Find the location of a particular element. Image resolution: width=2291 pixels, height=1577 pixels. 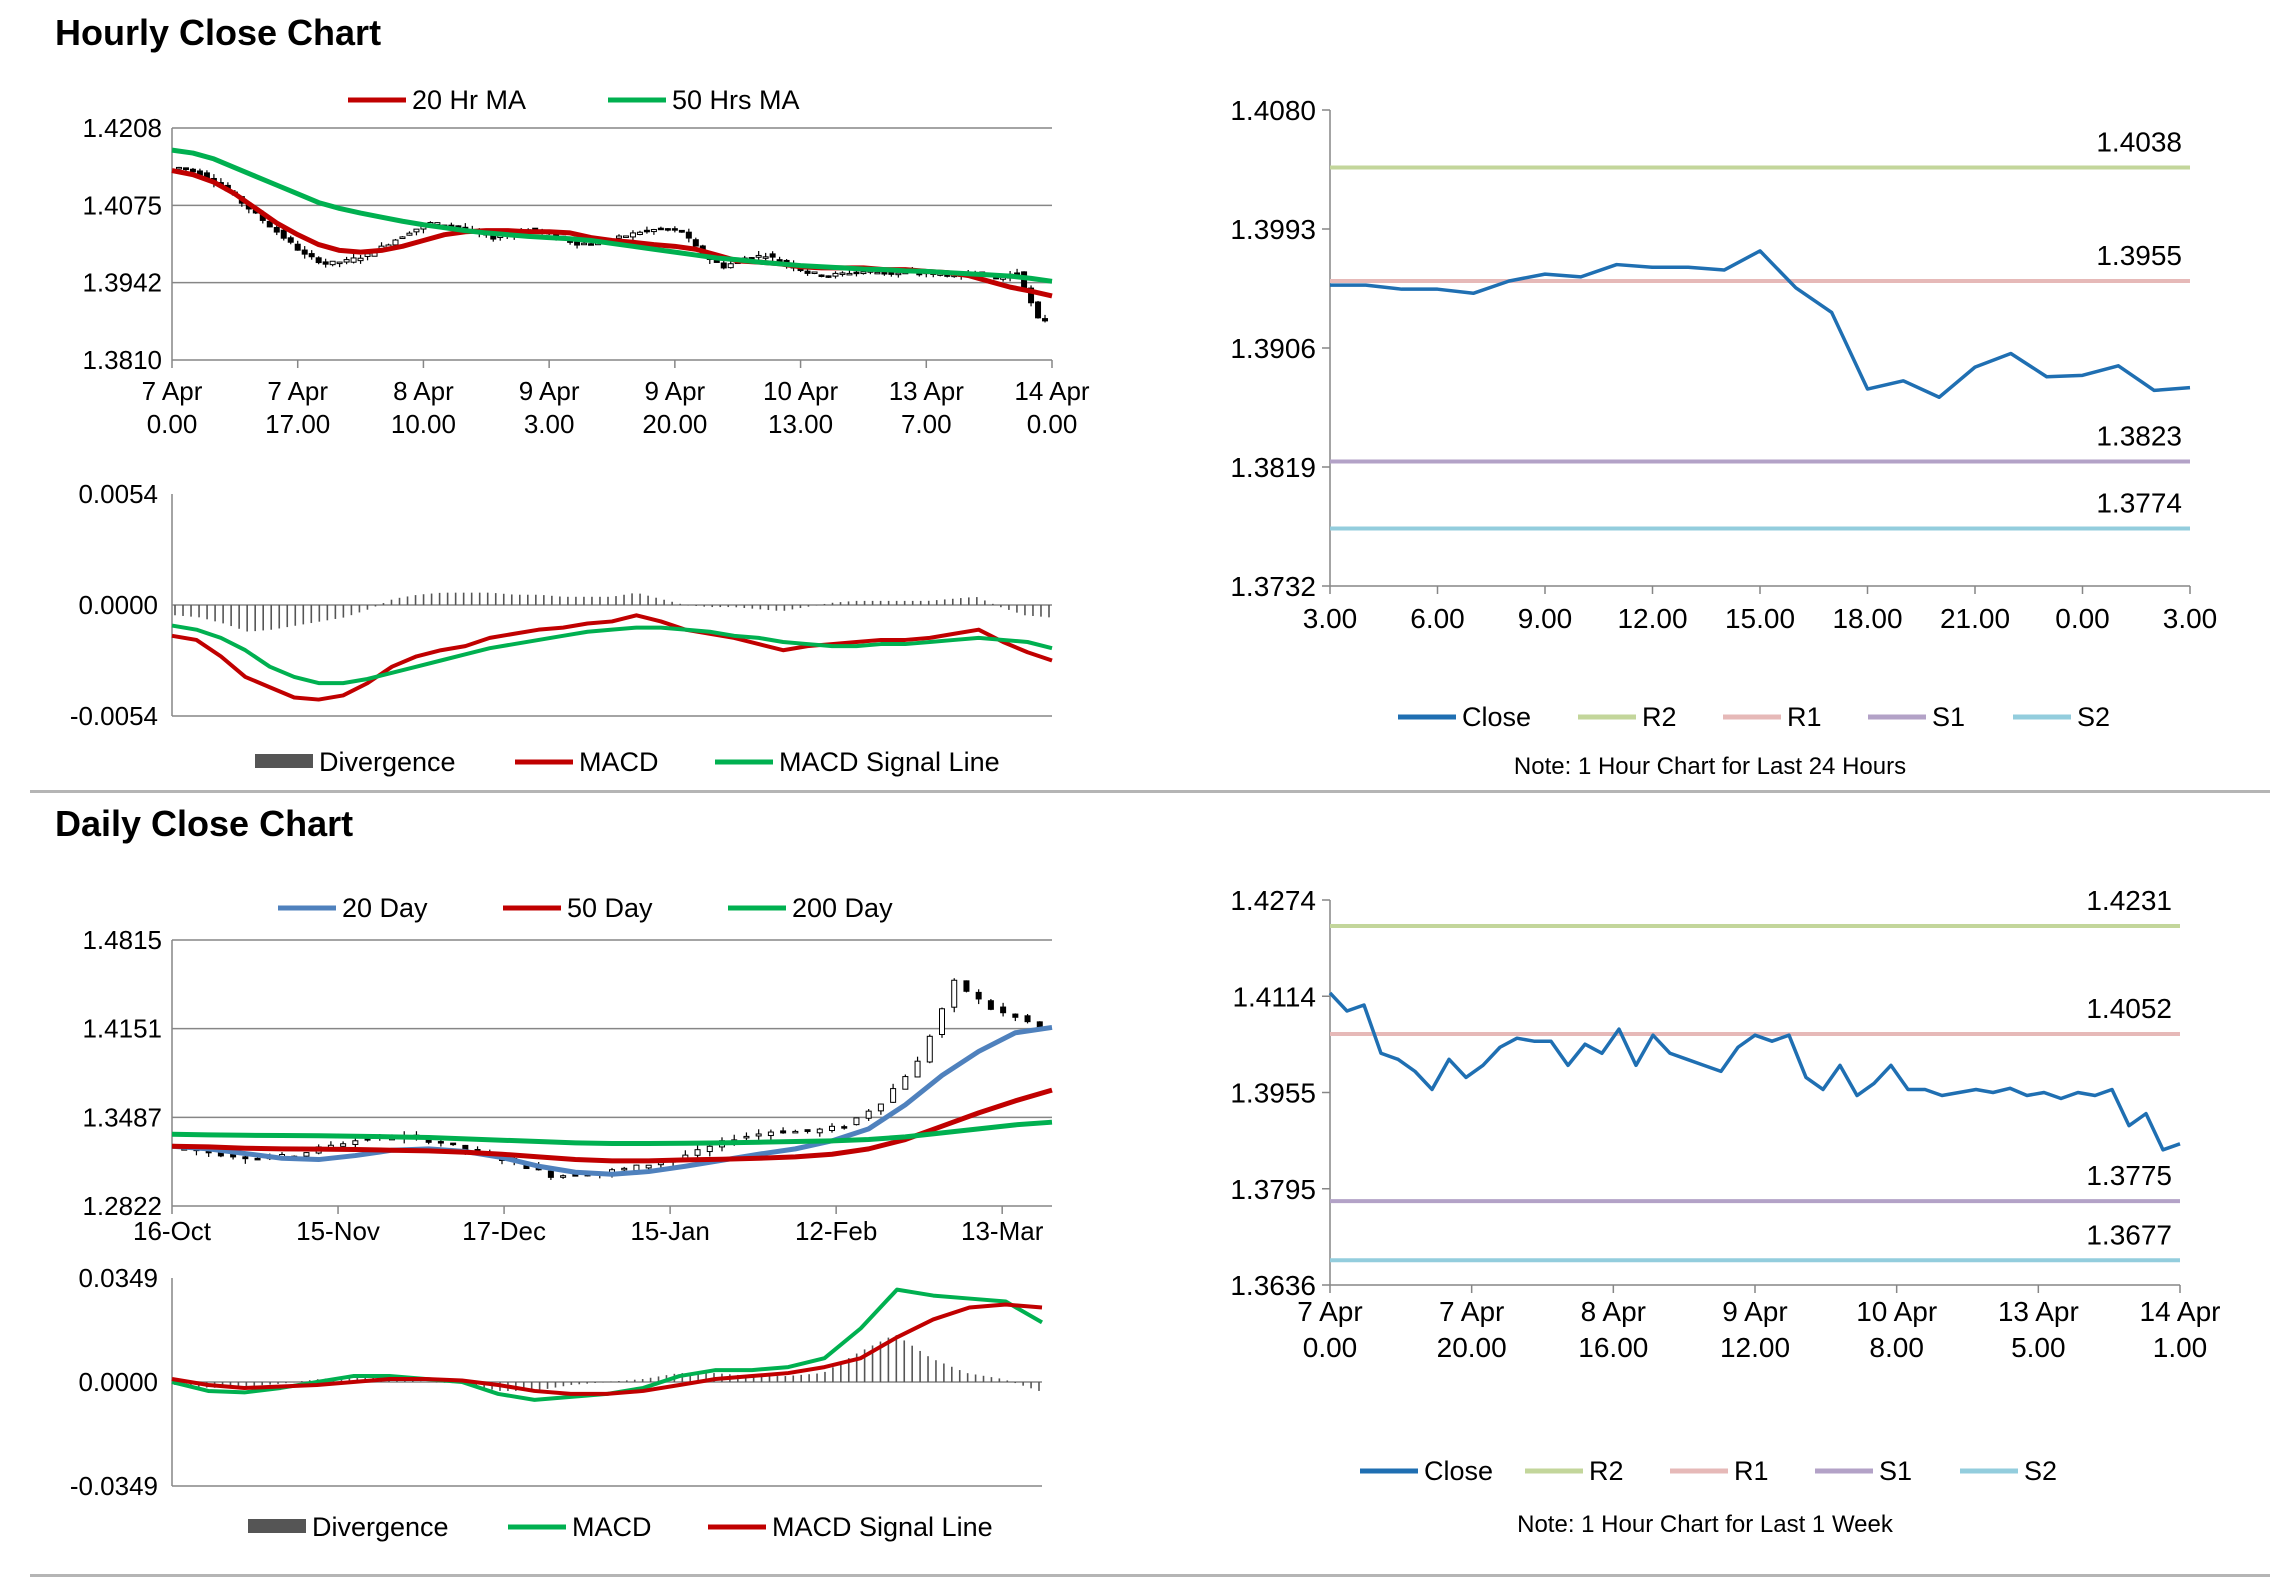

level-label-r1: 1.4052 is located at coordinates (2129, 1008).